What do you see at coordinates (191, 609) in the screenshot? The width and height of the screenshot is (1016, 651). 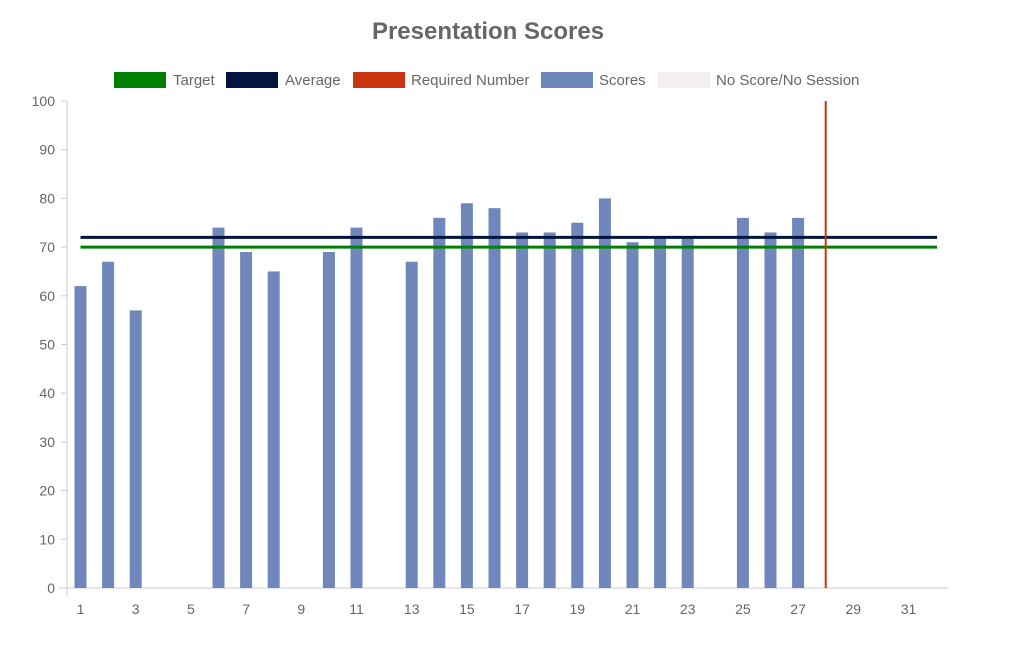 I see `x-tick-label: 5` at bounding box center [191, 609].